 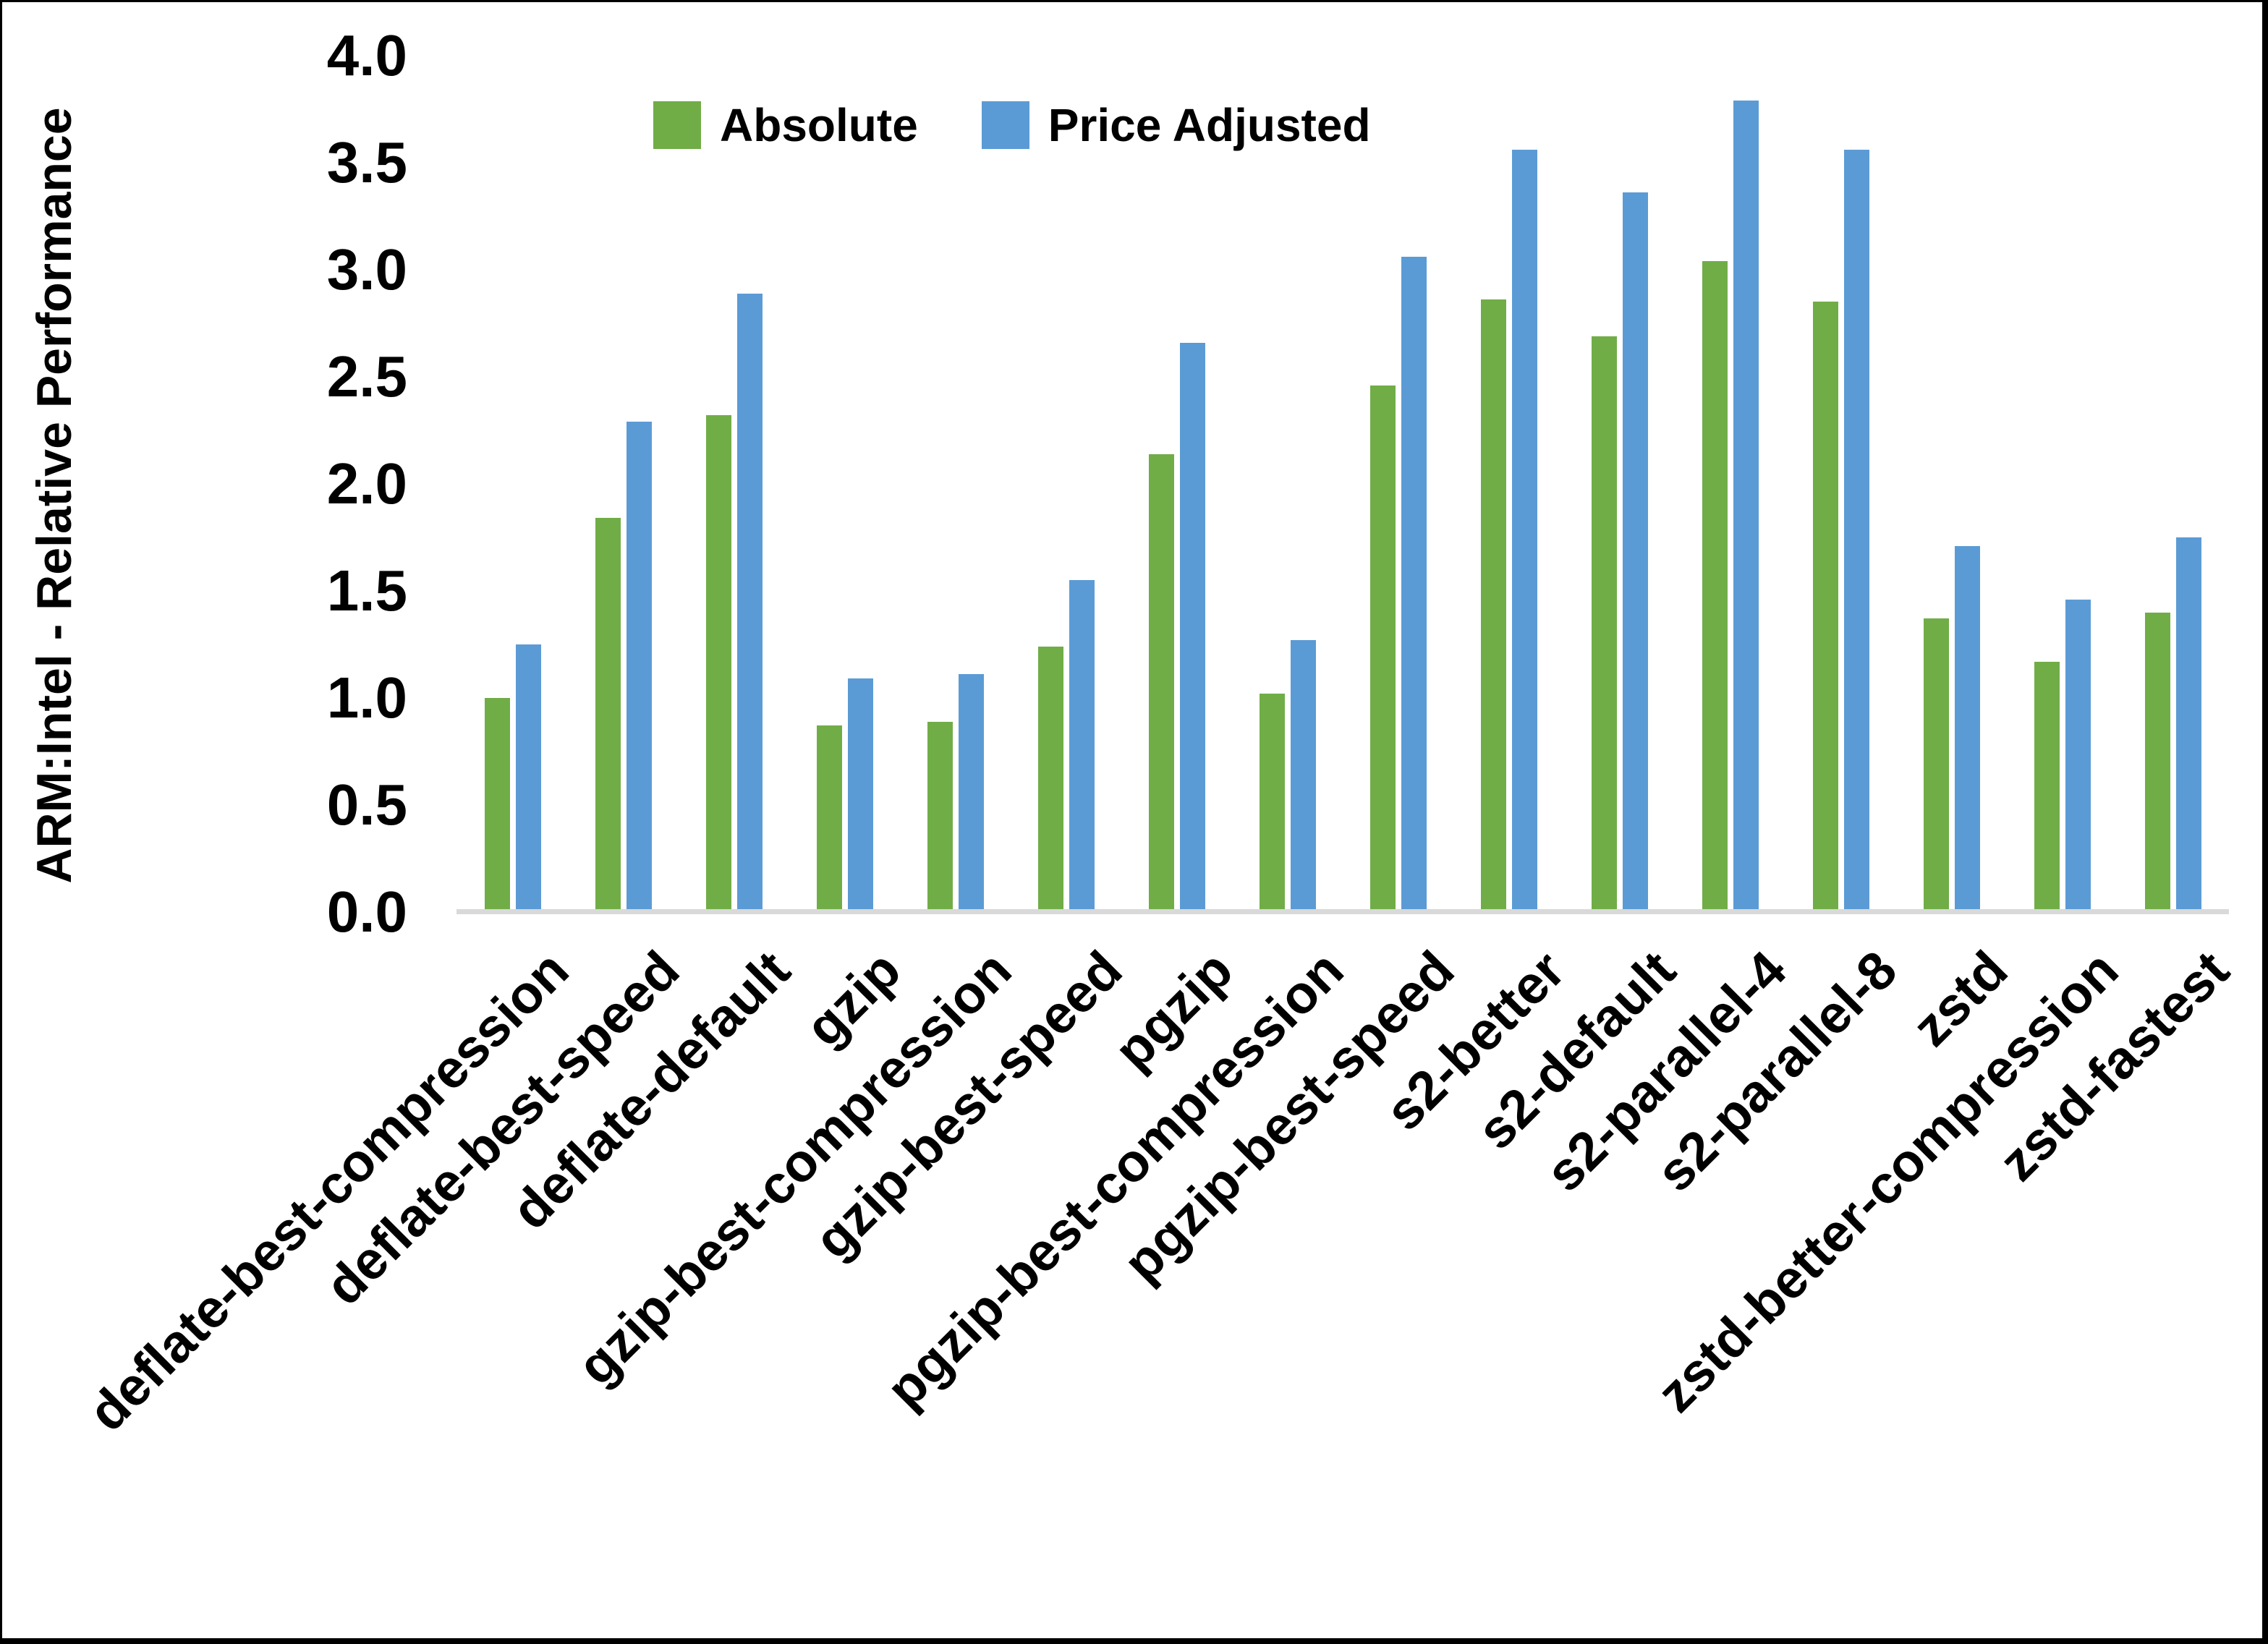 I want to click on y-tick-label-1.0: 1.0, so click(x=366, y=697).